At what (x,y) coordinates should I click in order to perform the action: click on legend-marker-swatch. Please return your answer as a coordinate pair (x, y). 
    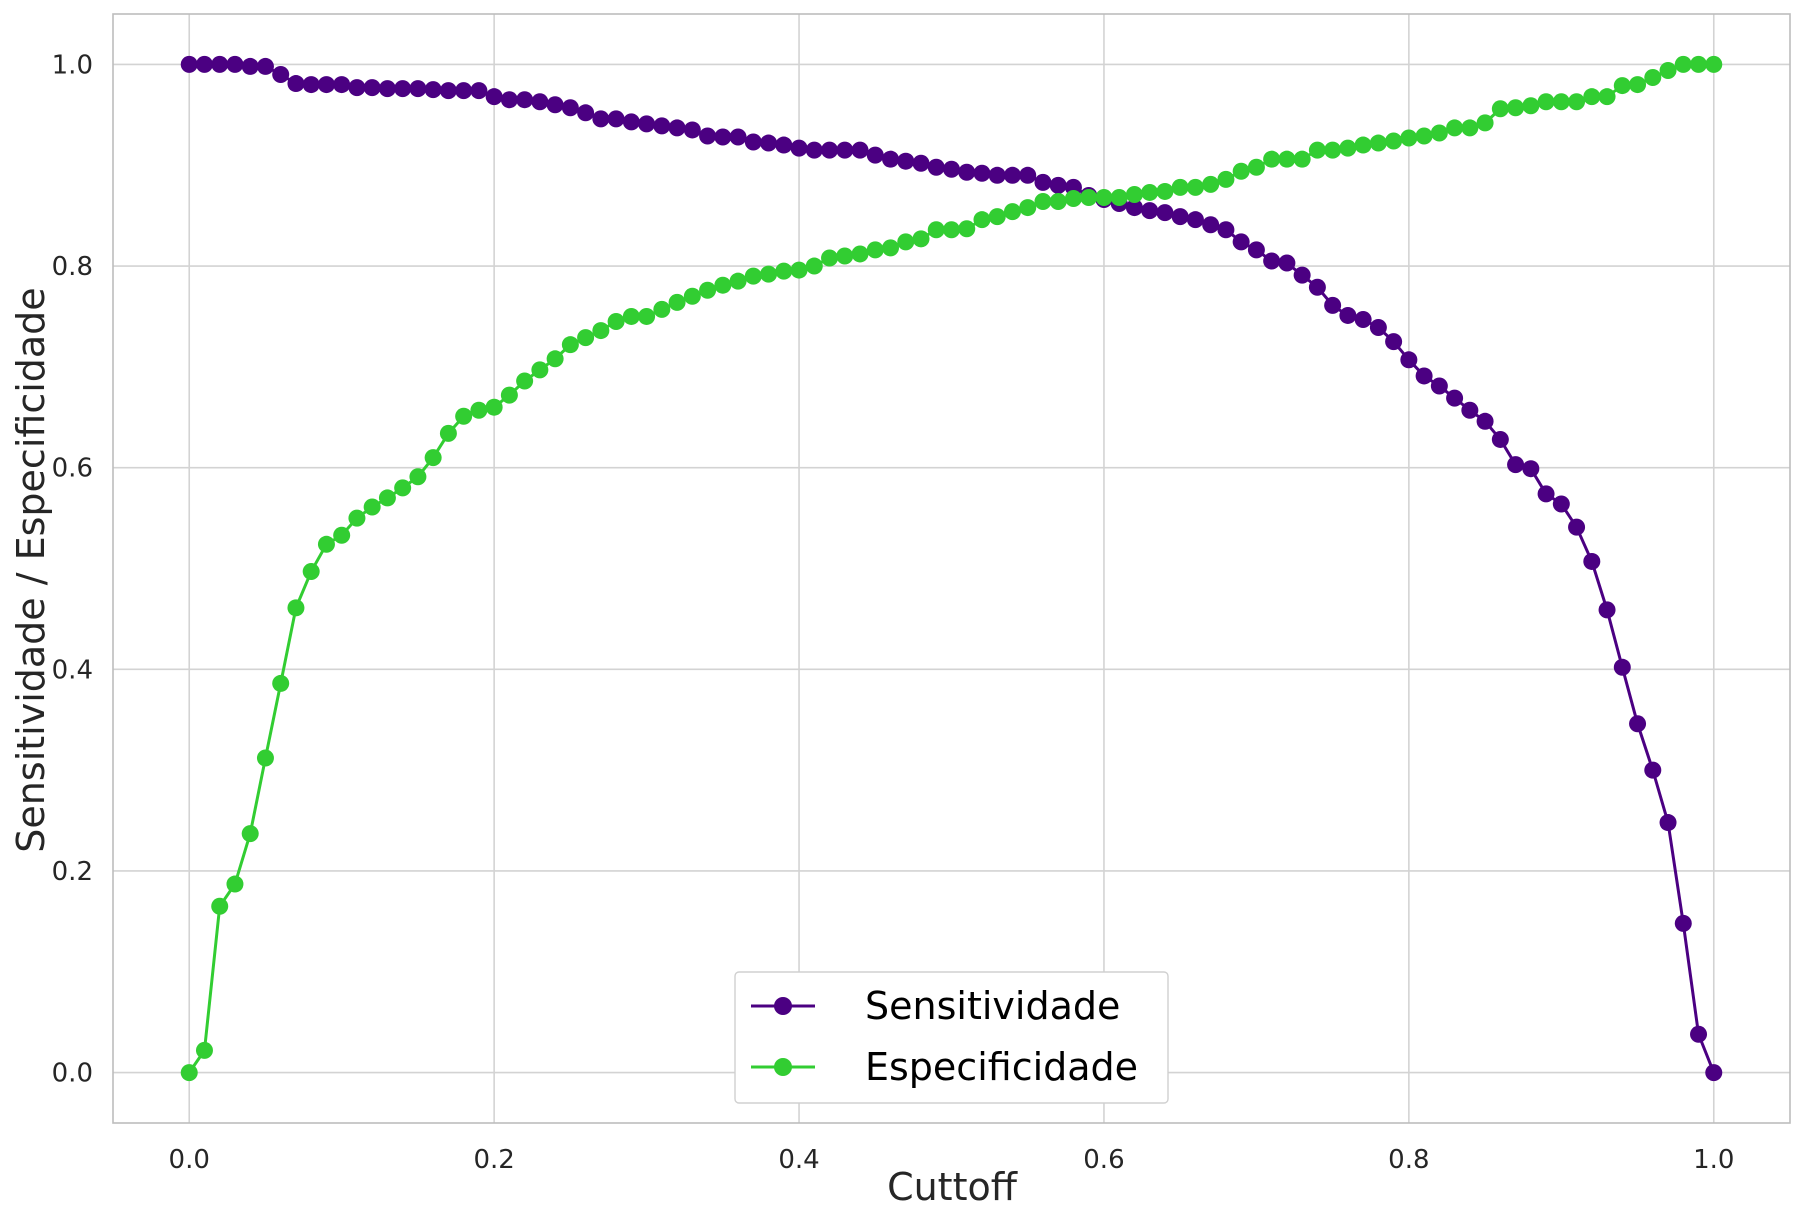
    Looking at the image, I should click on (783, 1067).